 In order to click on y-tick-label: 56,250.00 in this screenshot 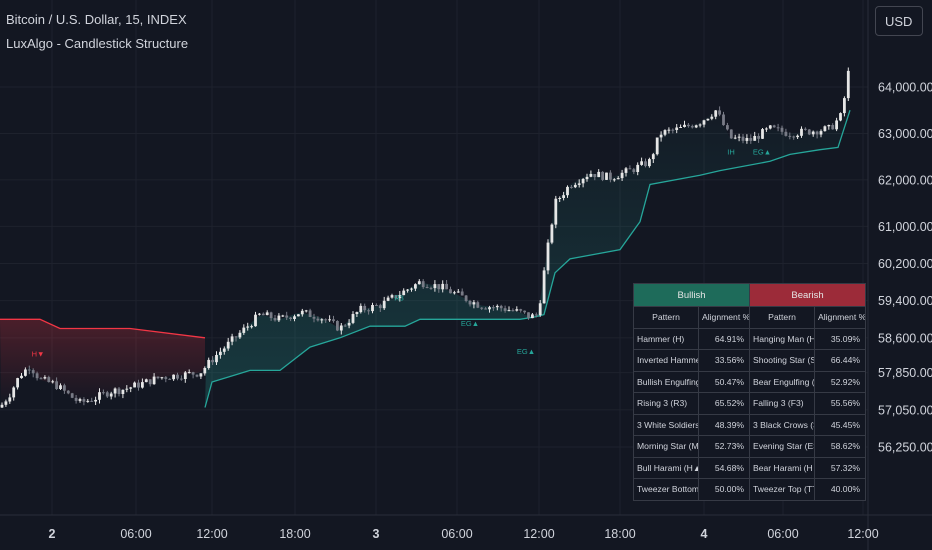, I will do `click(905, 448)`.